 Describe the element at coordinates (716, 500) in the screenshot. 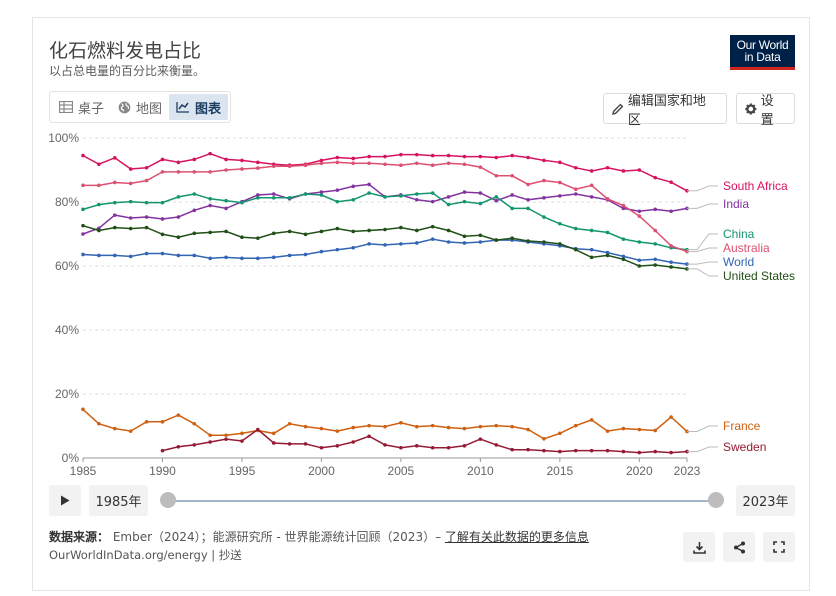

I see `timeline-end-handle` at that location.